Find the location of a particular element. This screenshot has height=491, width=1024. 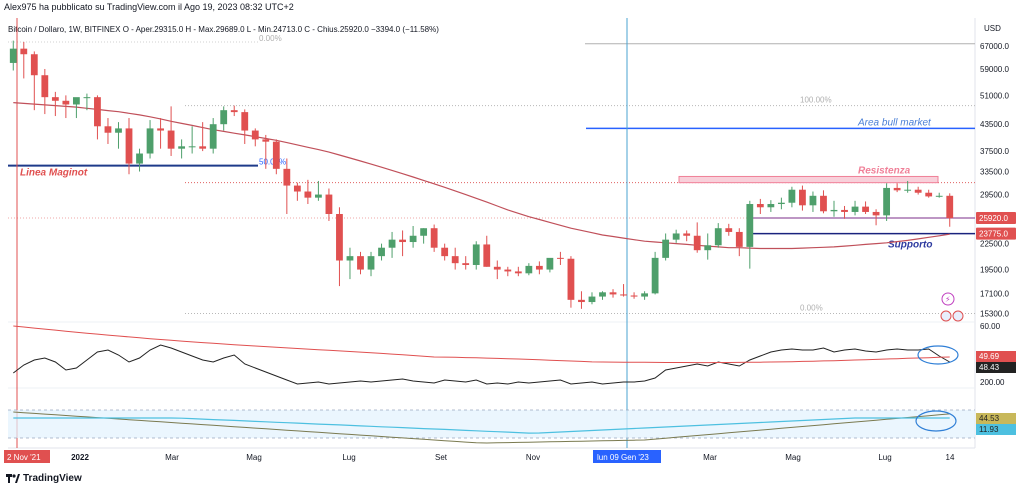

y-tick-label: 22500.0 is located at coordinates (994, 244).